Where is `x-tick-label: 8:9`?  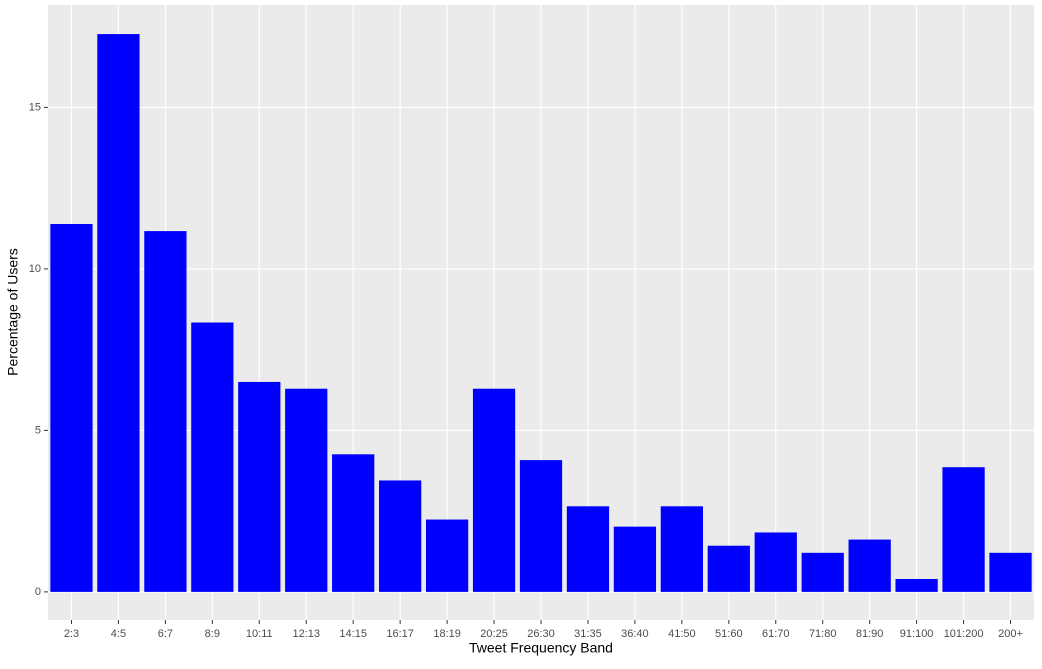
x-tick-label: 8:9 is located at coordinates (212, 634).